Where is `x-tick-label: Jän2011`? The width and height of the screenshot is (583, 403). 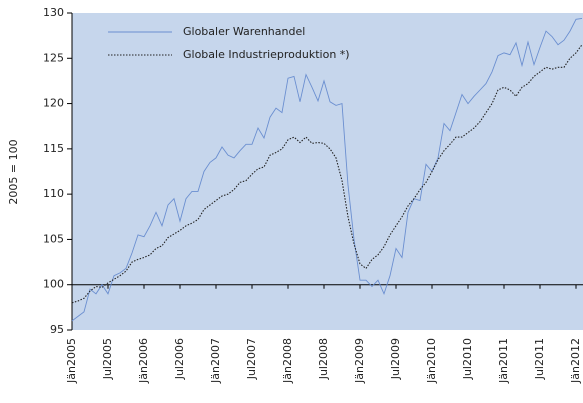 x-tick-label: Jän2011 is located at coordinates (503, 361).